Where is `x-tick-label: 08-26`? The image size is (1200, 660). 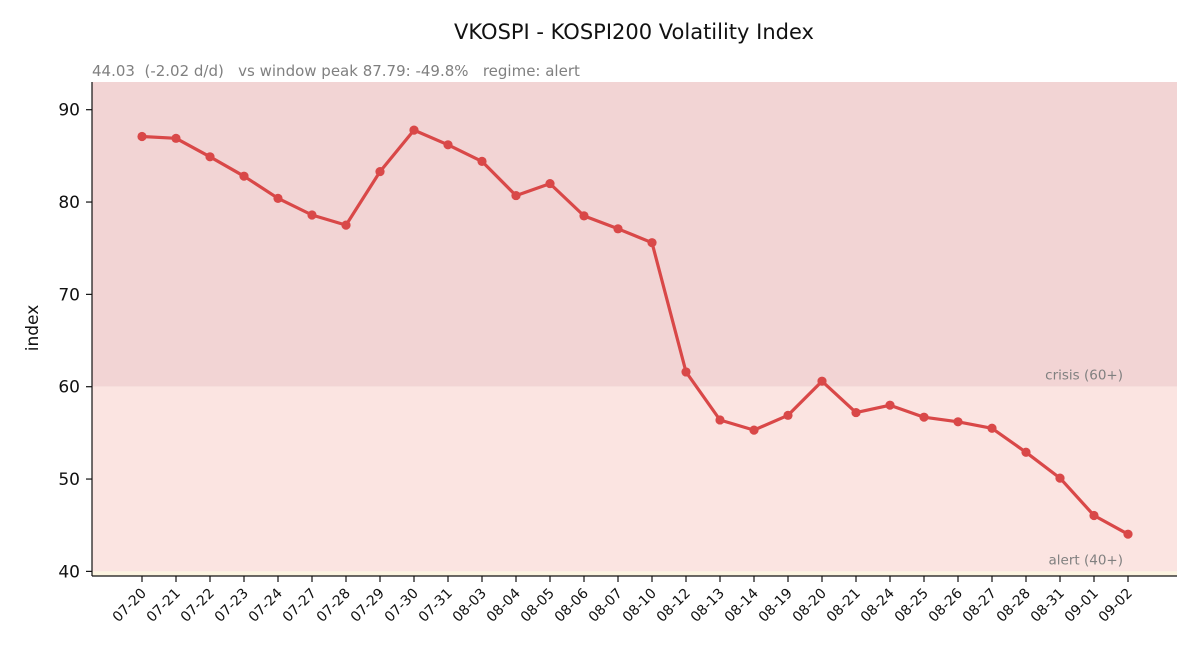
x-tick-label: 08-26 is located at coordinates (946, 605).